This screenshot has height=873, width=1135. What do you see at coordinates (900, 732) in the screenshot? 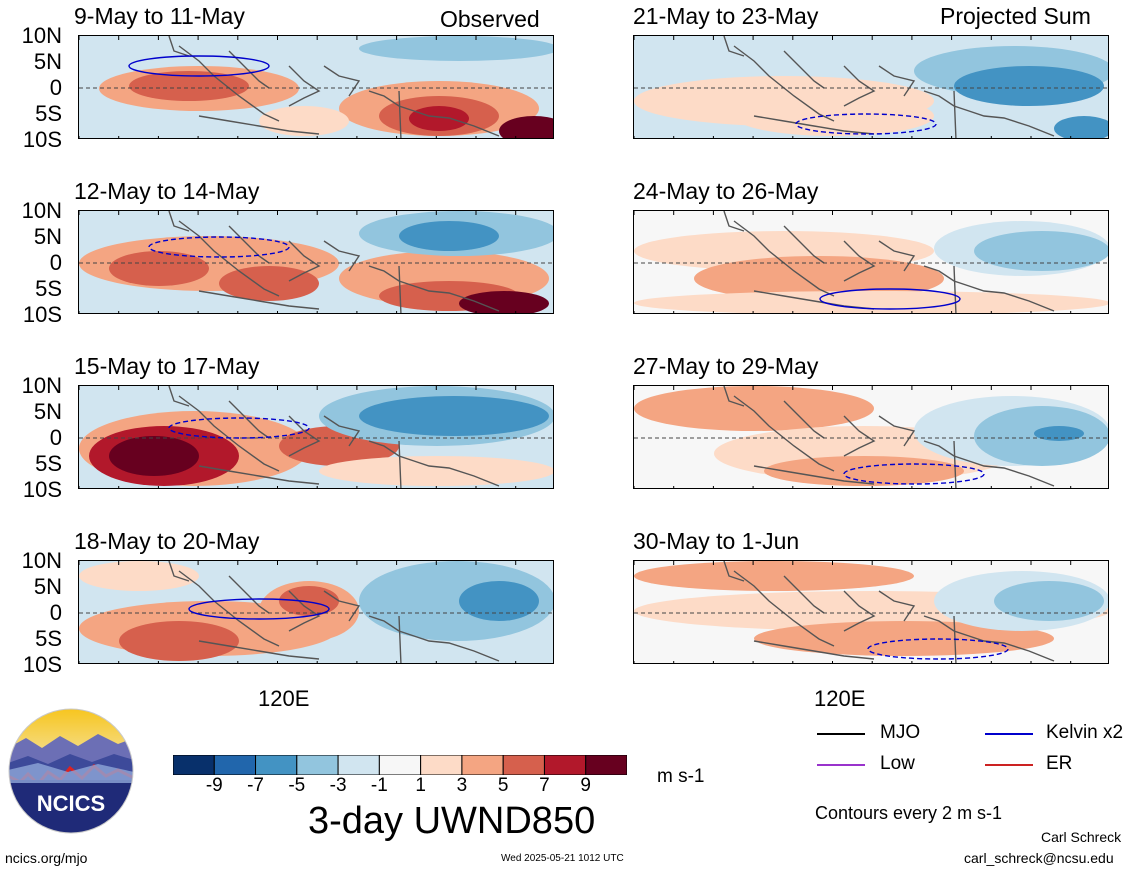
I see `legend-mjo-label: MJO` at bounding box center [900, 732].